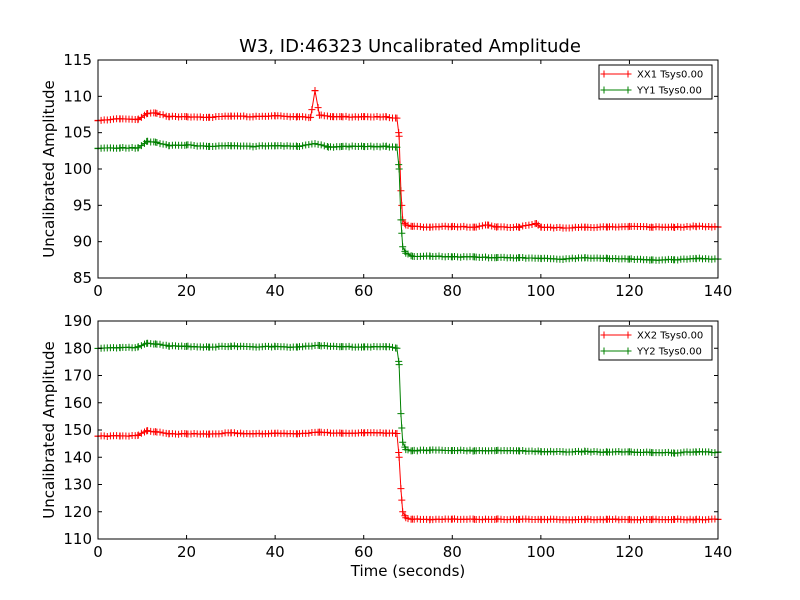 The height and width of the screenshot is (600, 800). I want to click on y-tick-label: 120, so click(77, 512).